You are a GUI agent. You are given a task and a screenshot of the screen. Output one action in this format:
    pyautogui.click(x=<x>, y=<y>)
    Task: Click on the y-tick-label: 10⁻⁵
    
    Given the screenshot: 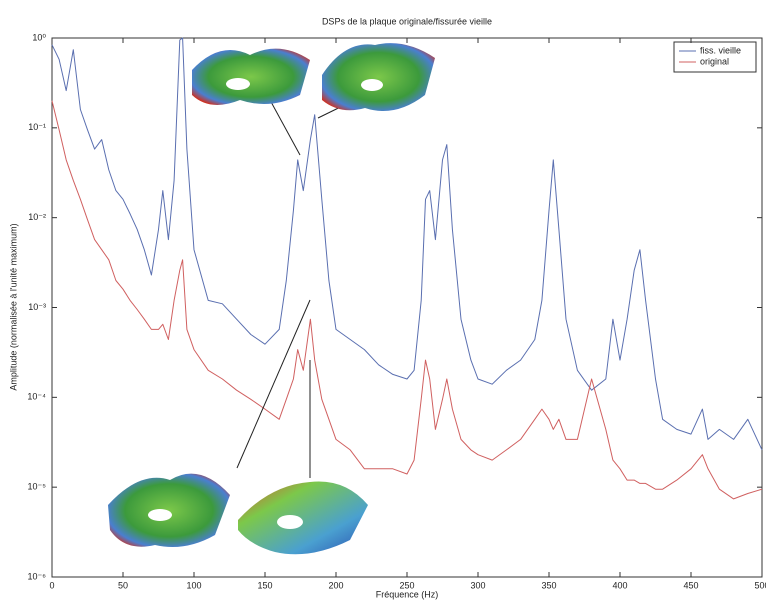 What is the action you would take?
    pyautogui.click(x=37, y=487)
    